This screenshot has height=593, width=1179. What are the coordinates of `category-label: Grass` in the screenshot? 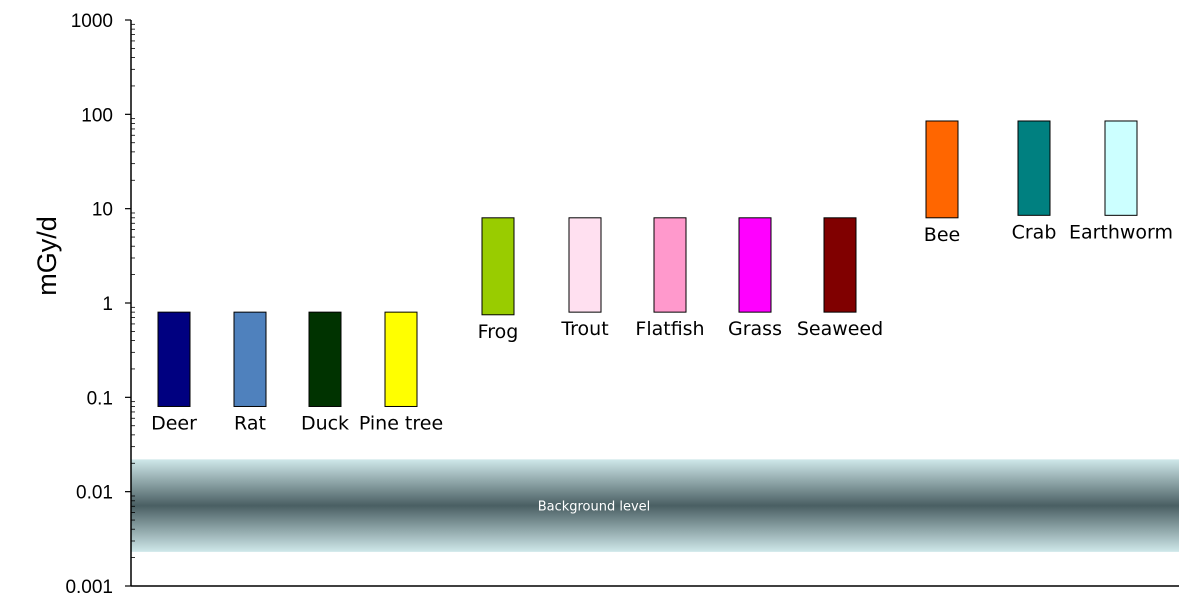 It's located at (755, 329).